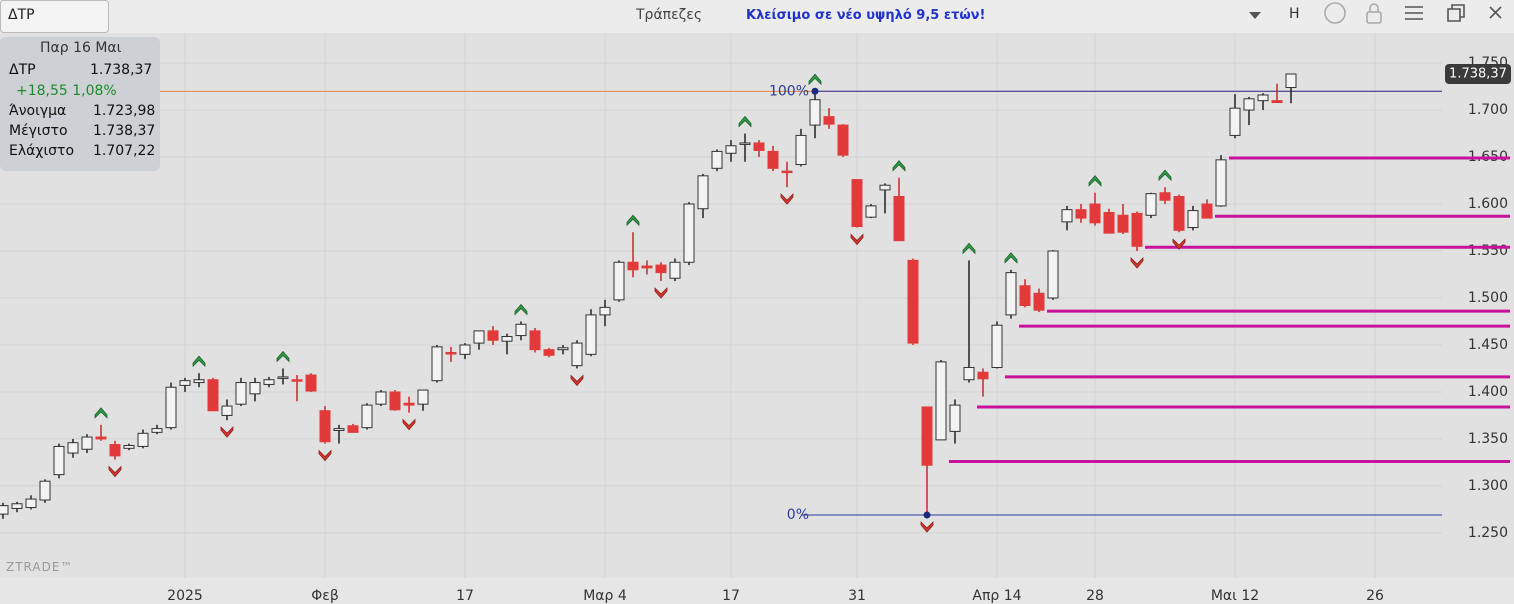 The width and height of the screenshot is (1514, 604). I want to click on price-tag-label: 1.738,37, so click(1478, 73).